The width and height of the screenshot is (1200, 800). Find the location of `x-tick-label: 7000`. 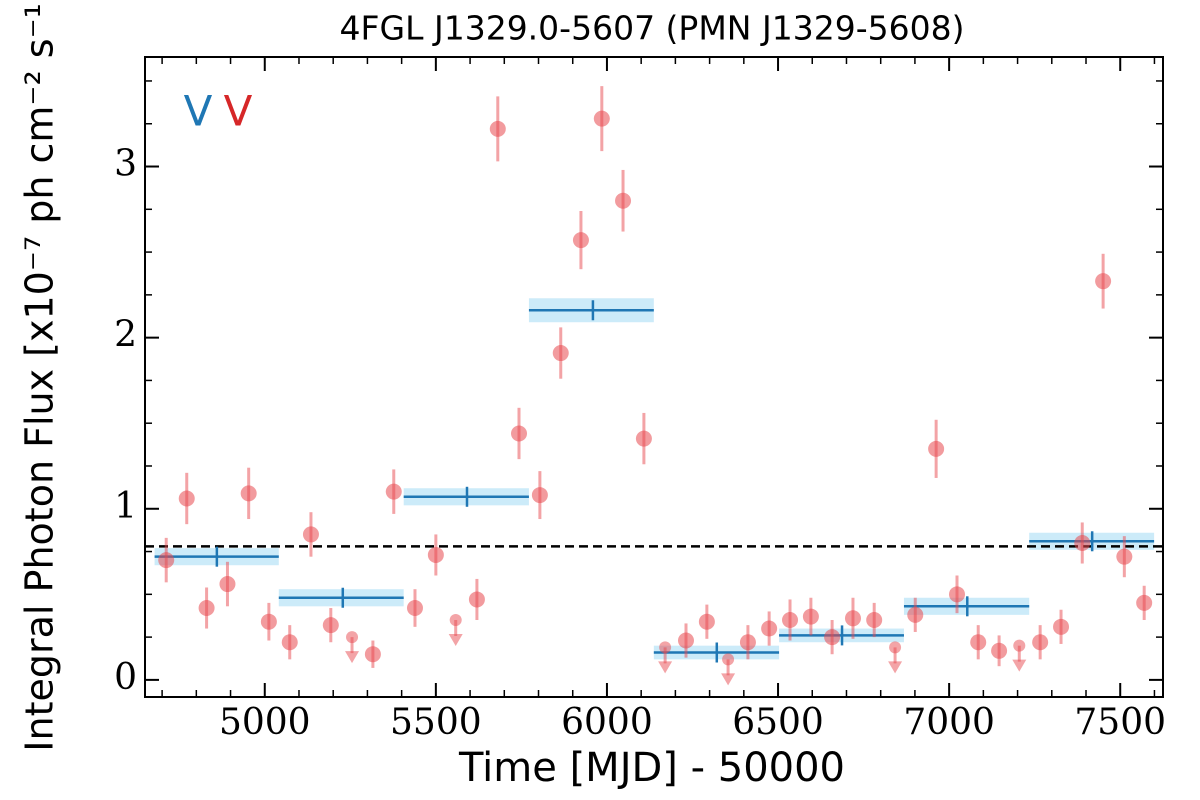

x-tick-label: 7000 is located at coordinates (949, 722).